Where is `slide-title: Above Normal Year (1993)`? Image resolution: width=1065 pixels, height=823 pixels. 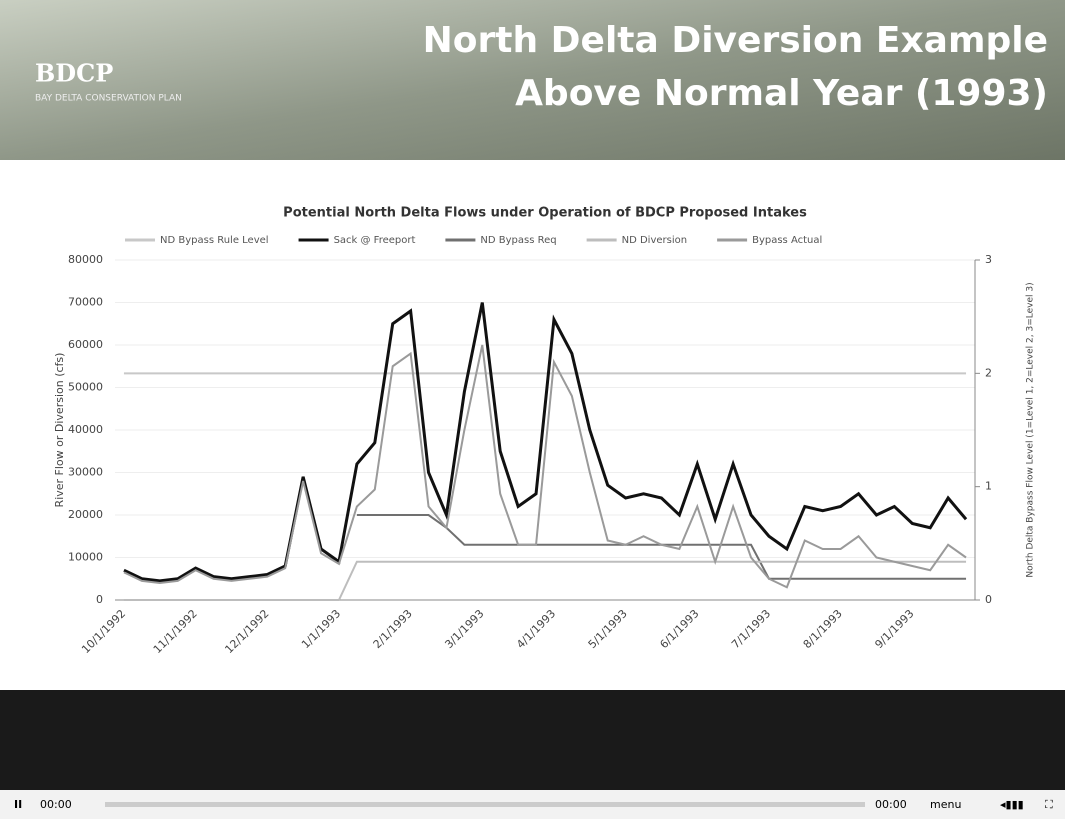
slide-title: Above Normal Year (1993) is located at coordinates (781, 93).